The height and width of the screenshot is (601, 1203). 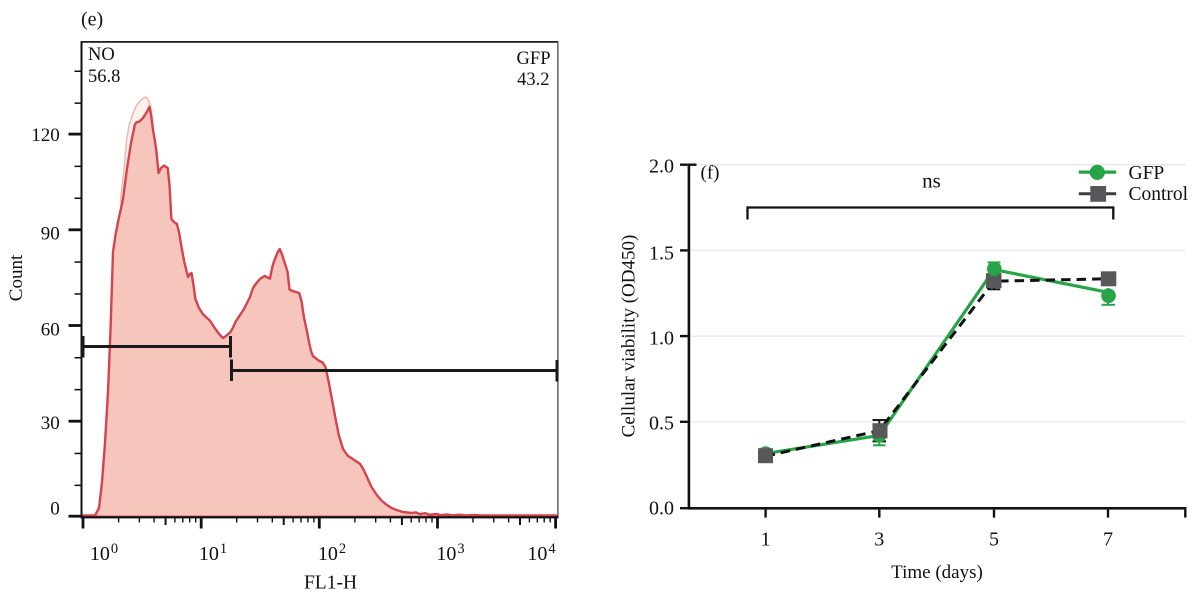 I want to click on svg-text: 43.2, so click(x=533, y=80).